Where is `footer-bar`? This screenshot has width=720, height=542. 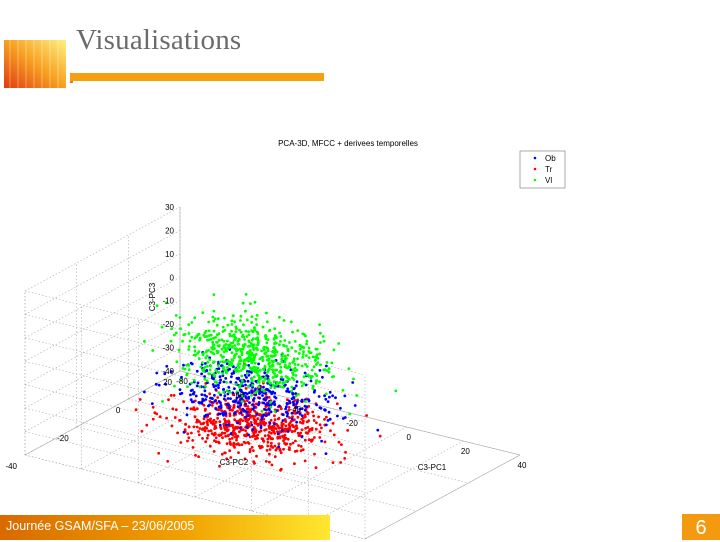
footer-bar is located at coordinates (165, 527).